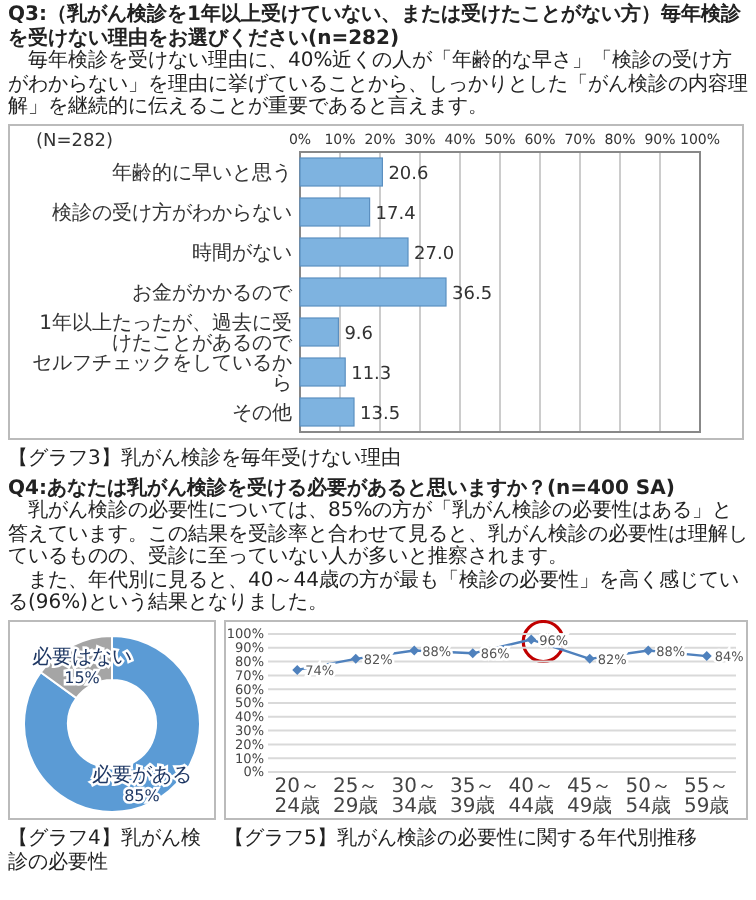  Describe the element at coordinates (409, 174) in the screenshot. I see `data-label: 20.6` at that location.